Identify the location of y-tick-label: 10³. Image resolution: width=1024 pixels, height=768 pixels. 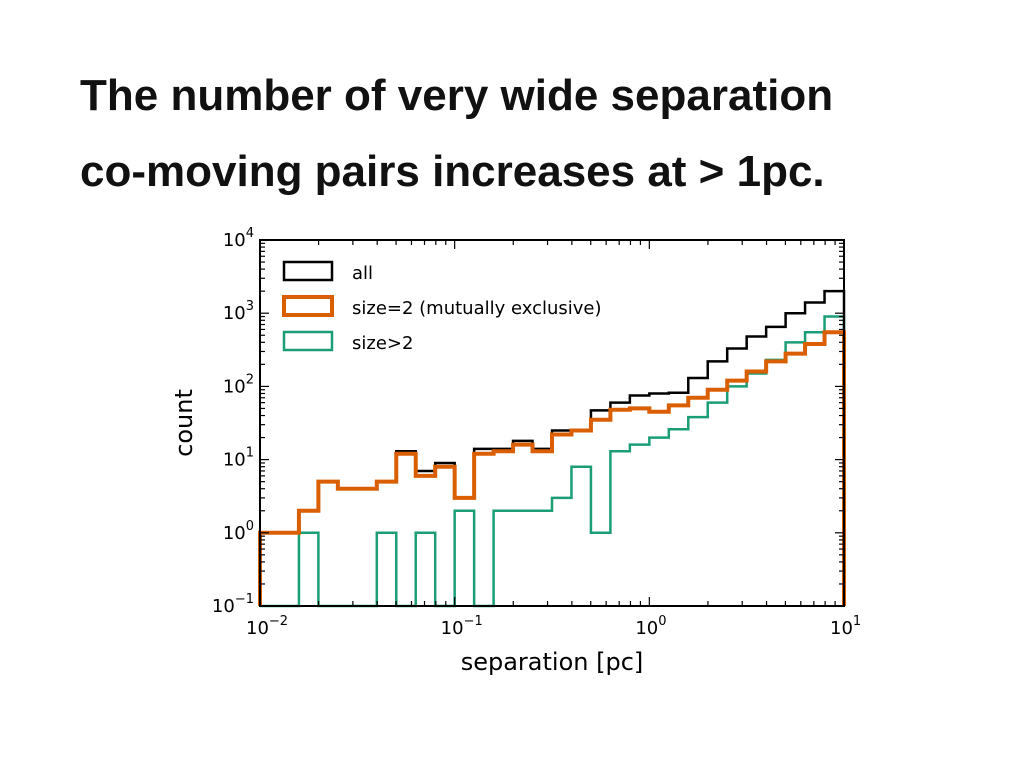
(238, 311).